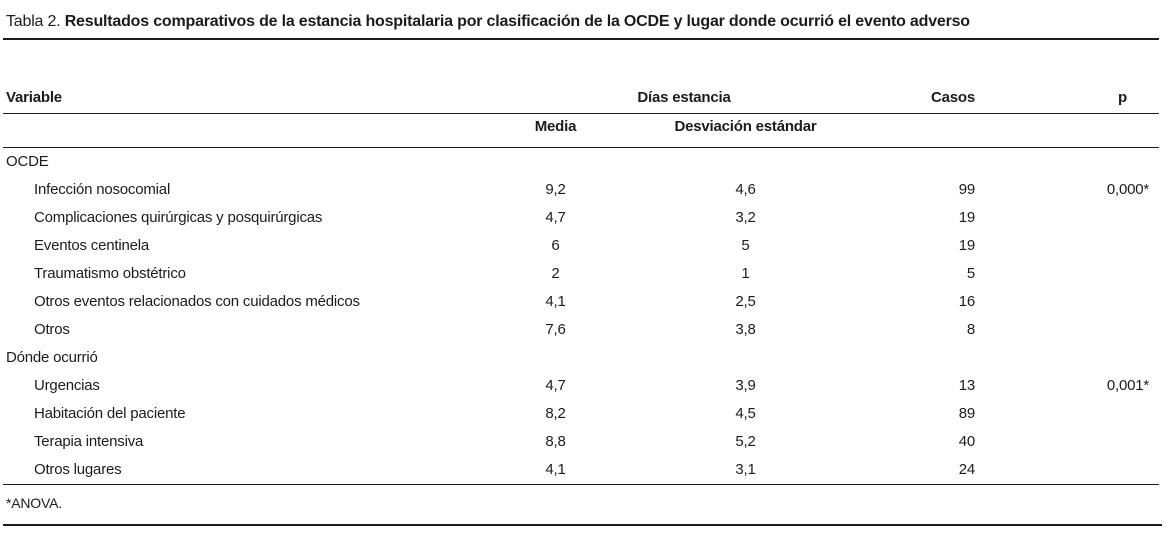 This screenshot has width=1166, height=544. Describe the element at coordinates (967, 189) in the screenshot. I see `cell-casos: 99` at that location.